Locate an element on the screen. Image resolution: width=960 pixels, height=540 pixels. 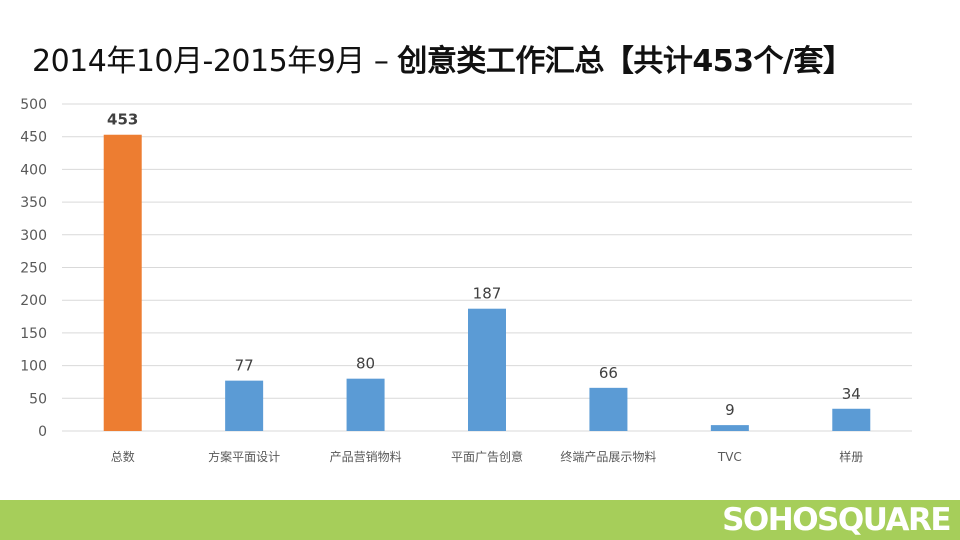
title-date-range: 2014年10月-2015年9月 – is located at coordinates (215, 61).